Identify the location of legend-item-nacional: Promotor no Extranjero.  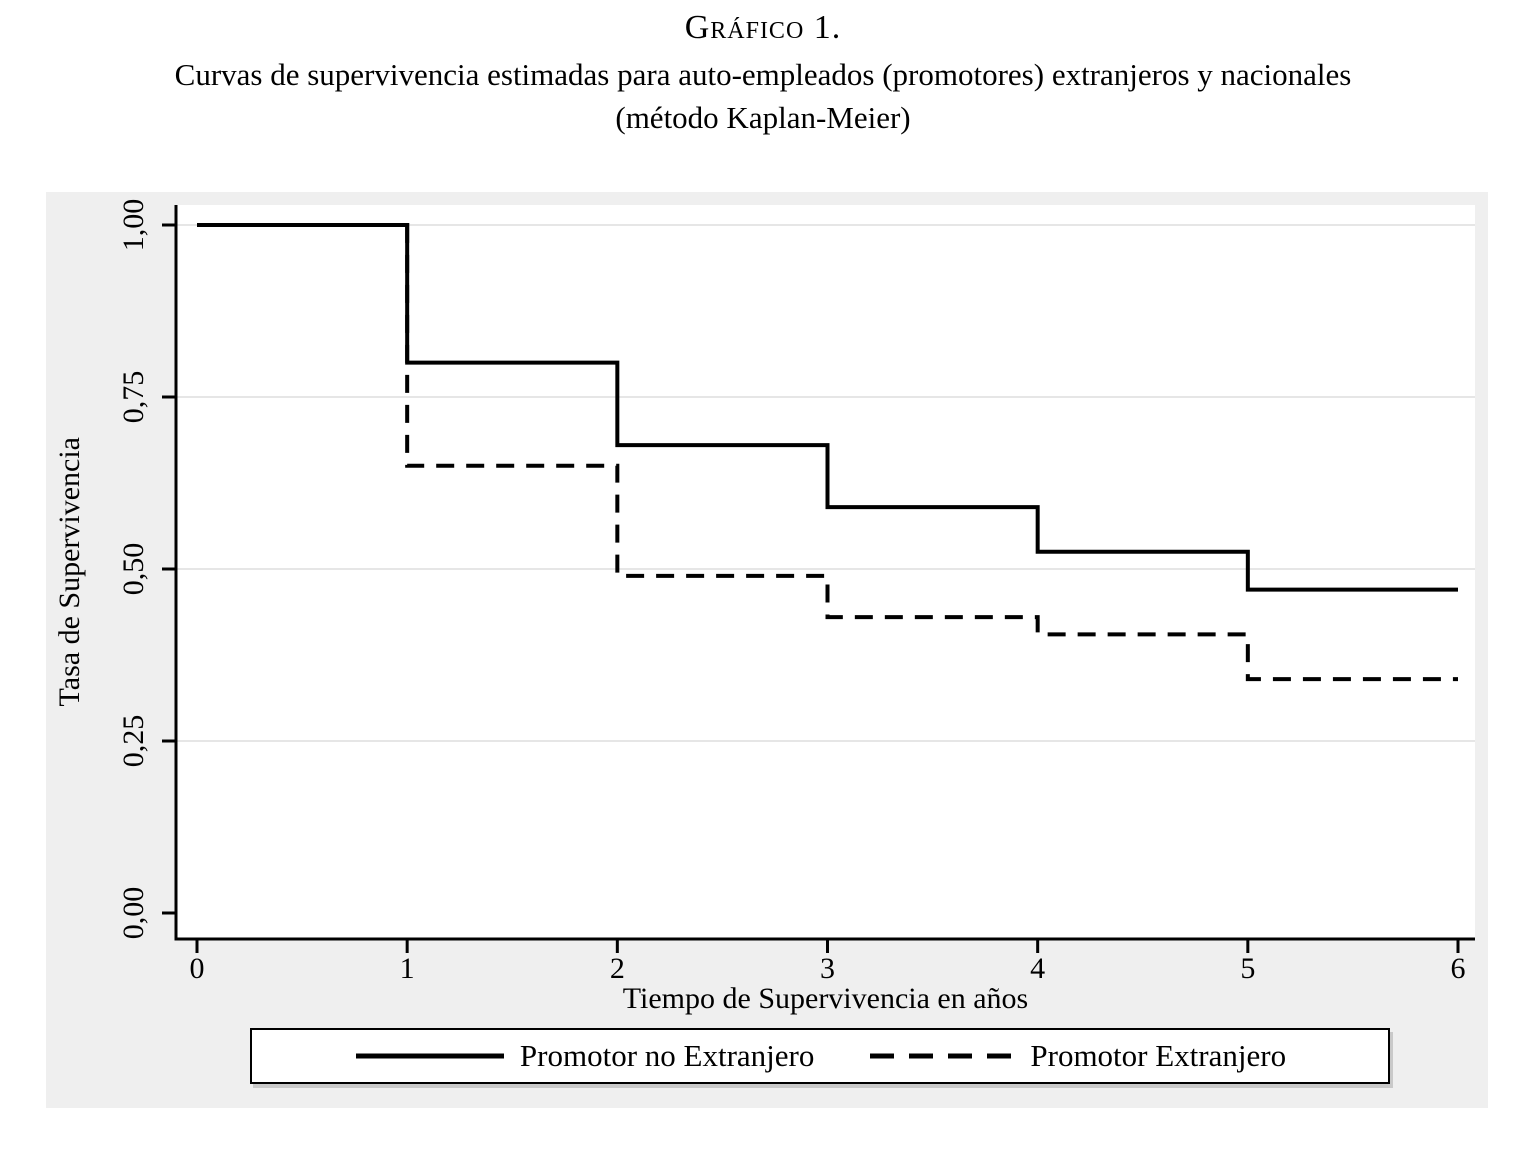
(584, 1056).